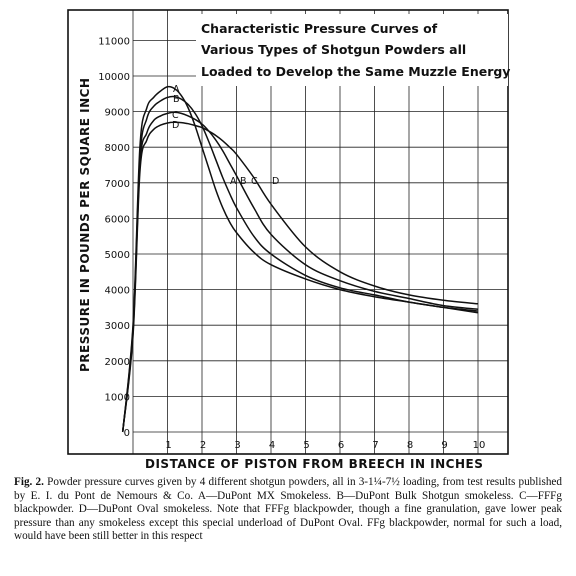  I want to click on y-tick-label: 9000, so click(117, 113).